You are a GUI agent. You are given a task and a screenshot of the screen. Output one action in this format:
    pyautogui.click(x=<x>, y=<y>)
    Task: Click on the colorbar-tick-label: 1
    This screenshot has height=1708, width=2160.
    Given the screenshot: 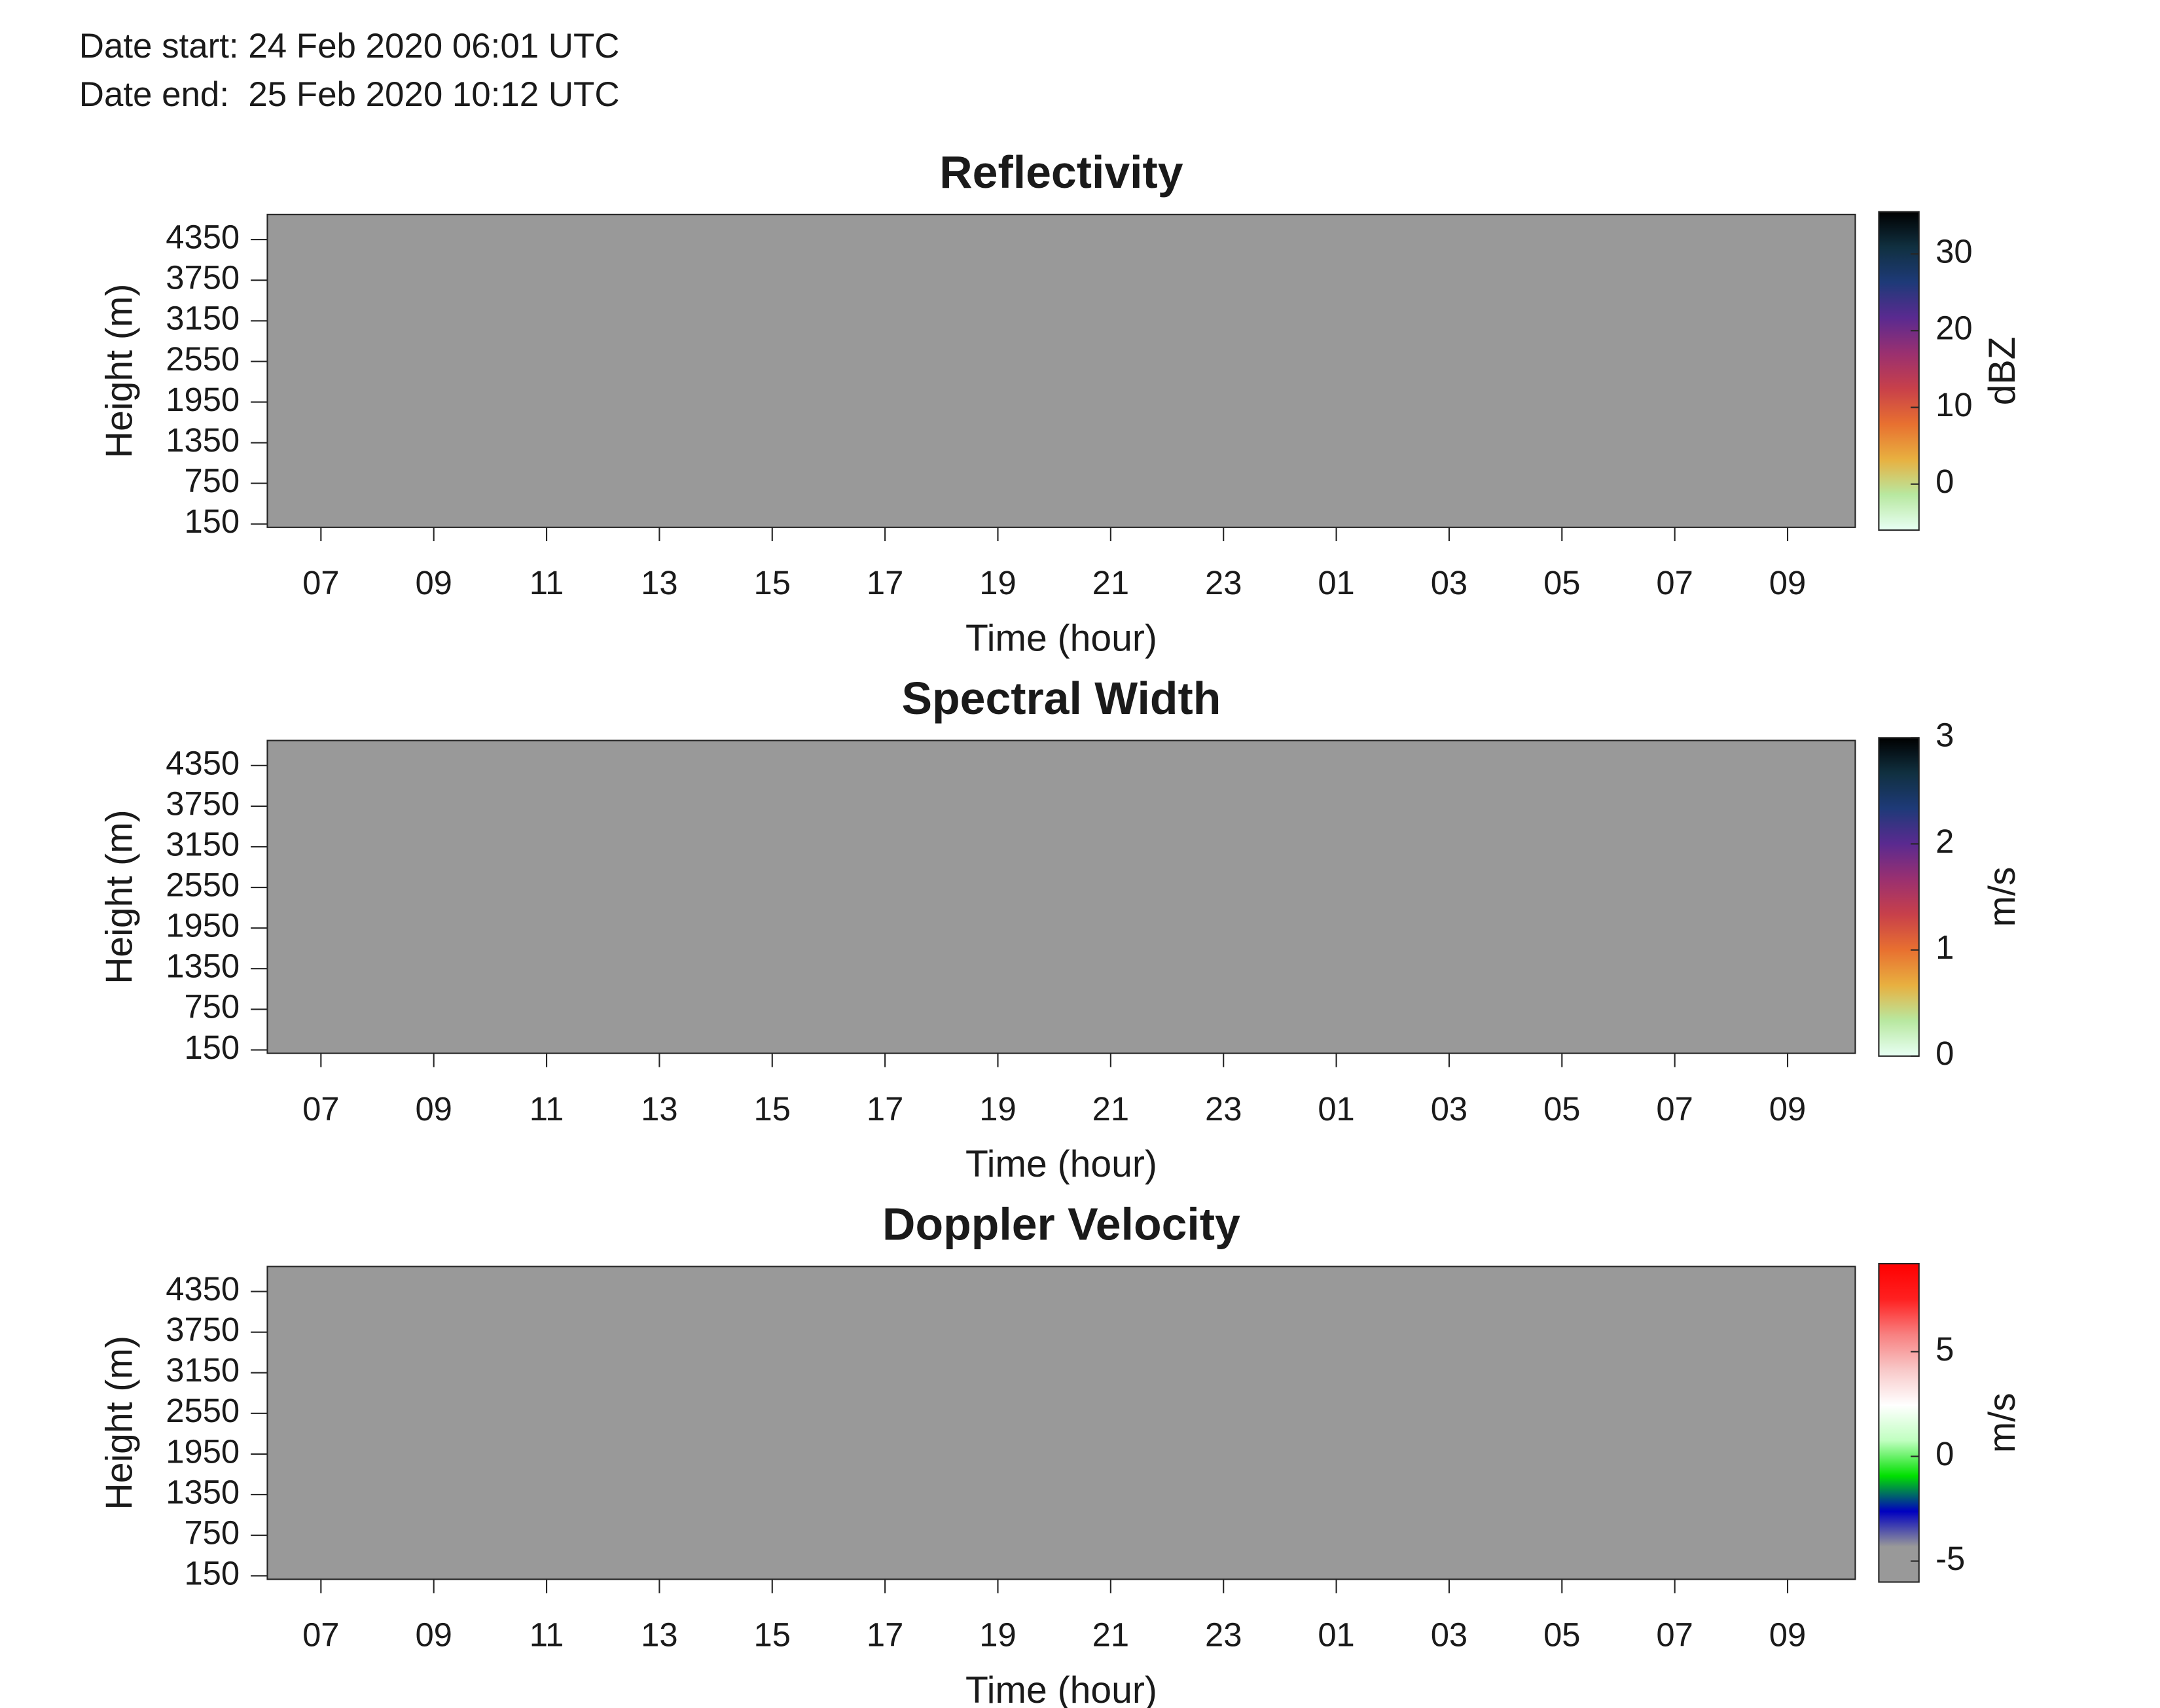 What is the action you would take?
    pyautogui.click(x=1944, y=948)
    